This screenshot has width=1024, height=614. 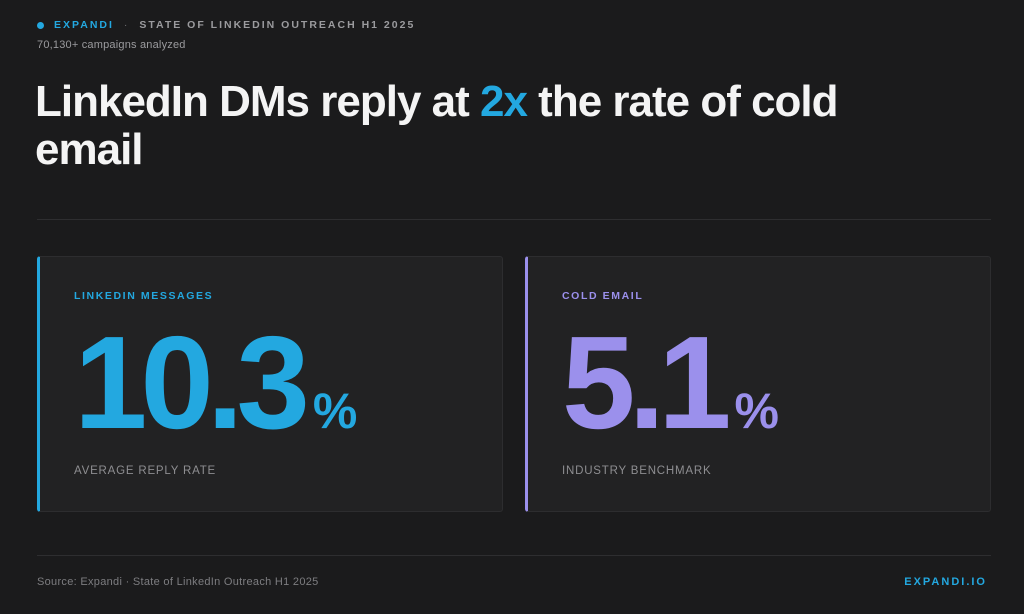 What do you see at coordinates (257, 101) in the screenshot?
I see `headline-before: LinkedIn DMs reply at` at bounding box center [257, 101].